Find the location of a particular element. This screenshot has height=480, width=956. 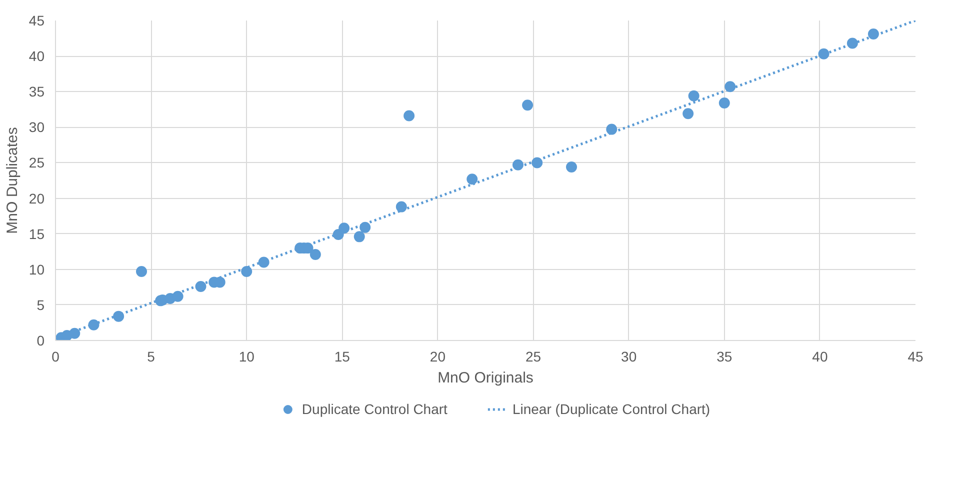

y-tick-label: 25 is located at coordinates (36, 162).